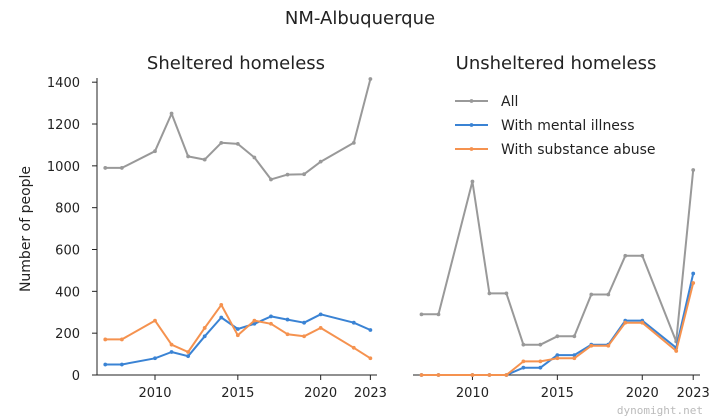 The image size is (720, 420). What do you see at coordinates (67, 334) in the screenshot?
I see `y-tick-label: 200` at bounding box center [67, 334].